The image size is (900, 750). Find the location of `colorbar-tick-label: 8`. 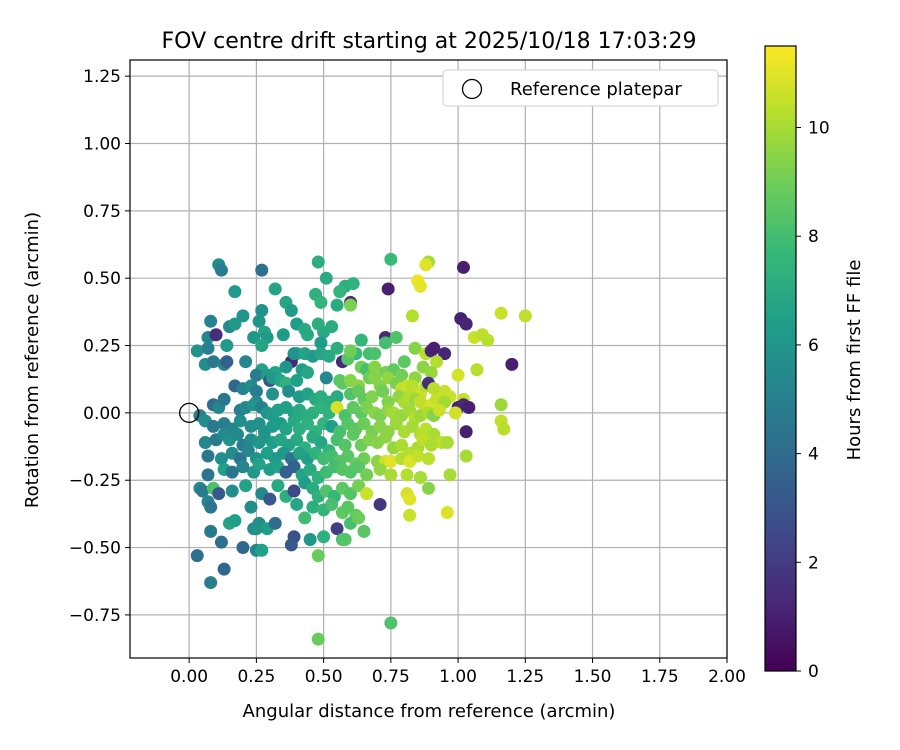

colorbar-tick-label: 8 is located at coordinates (813, 237).